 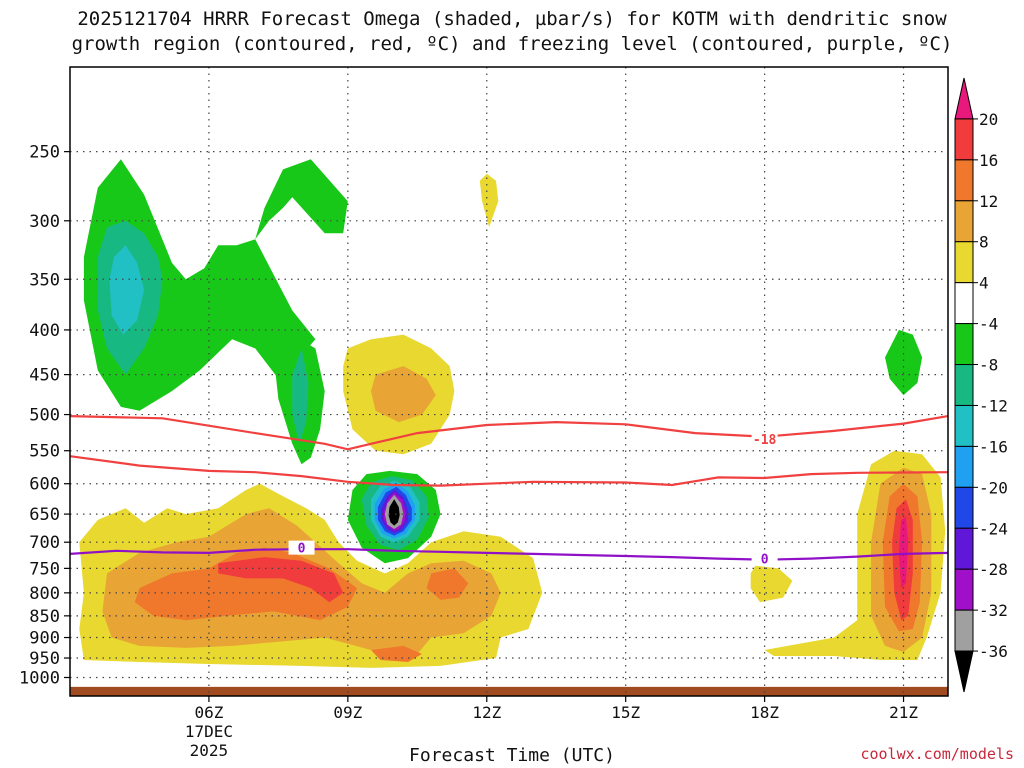 What do you see at coordinates (44, 331) in the screenshot?
I see `y-tick-label-400: 400` at bounding box center [44, 331].